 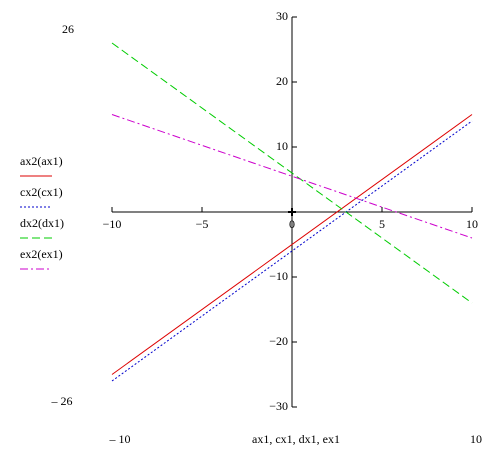 What do you see at coordinates (472, 224) in the screenshot?
I see `x-tick-label: 10` at bounding box center [472, 224].